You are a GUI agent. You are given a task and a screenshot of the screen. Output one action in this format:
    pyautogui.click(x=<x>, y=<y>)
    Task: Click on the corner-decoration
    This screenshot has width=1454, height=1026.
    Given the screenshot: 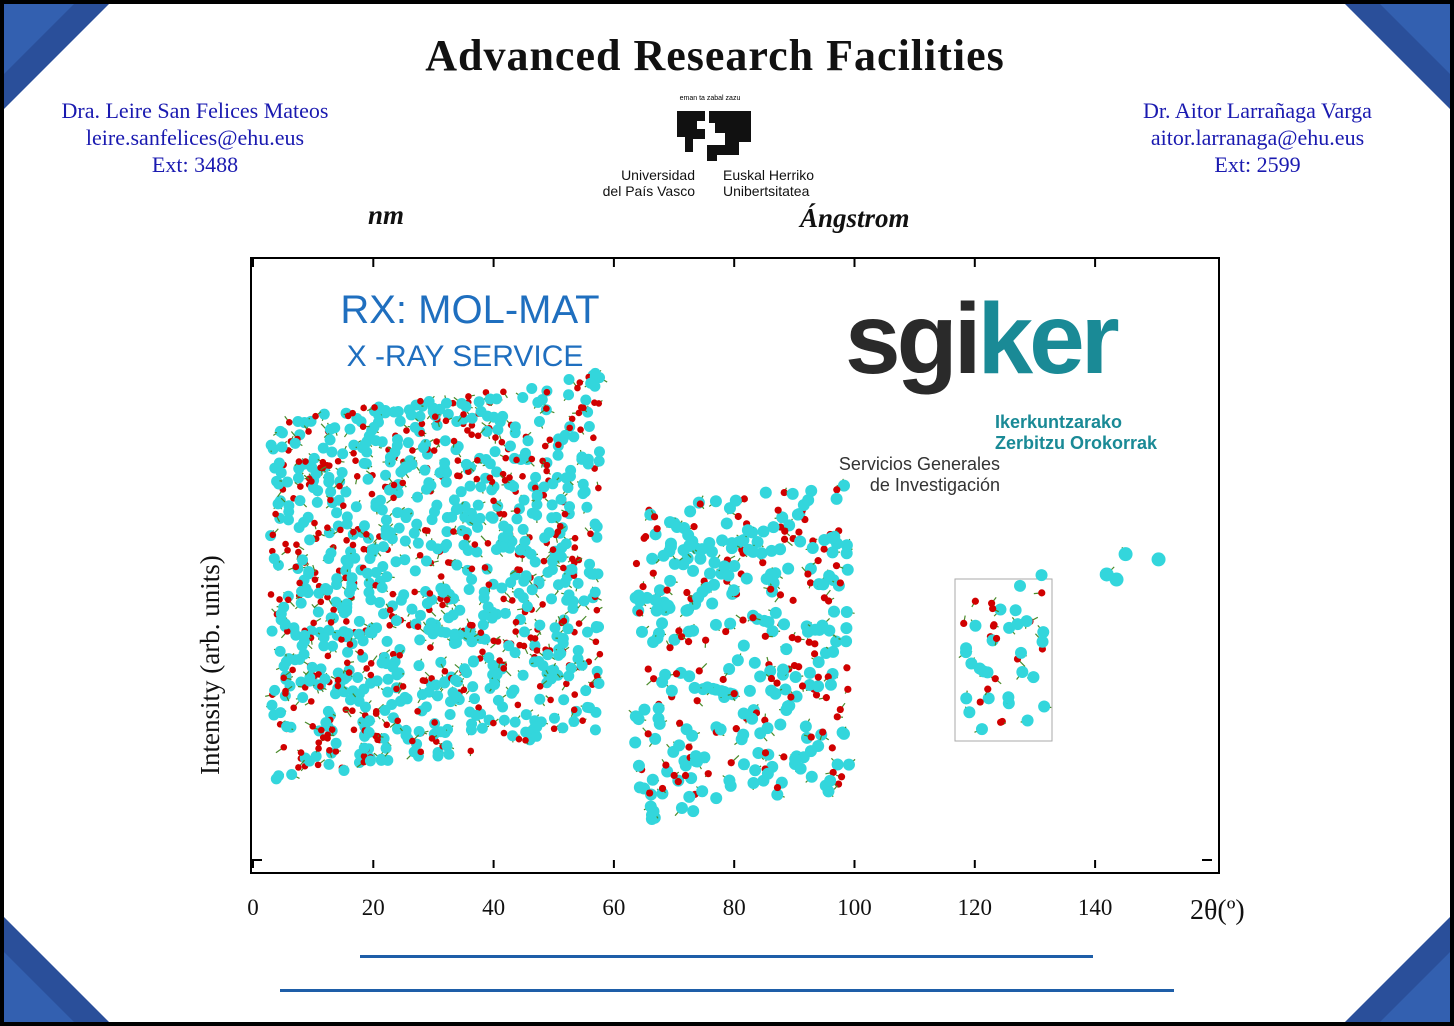 What is the action you would take?
    pyautogui.click(x=1397, y=969)
    